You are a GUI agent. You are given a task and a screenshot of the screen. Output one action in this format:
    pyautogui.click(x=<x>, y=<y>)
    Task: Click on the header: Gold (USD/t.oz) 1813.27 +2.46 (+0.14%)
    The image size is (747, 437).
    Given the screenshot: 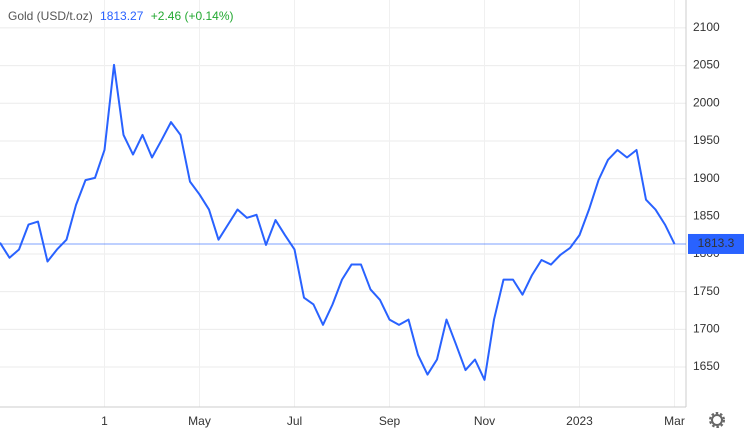 What is the action you would take?
    pyautogui.click(x=121, y=16)
    